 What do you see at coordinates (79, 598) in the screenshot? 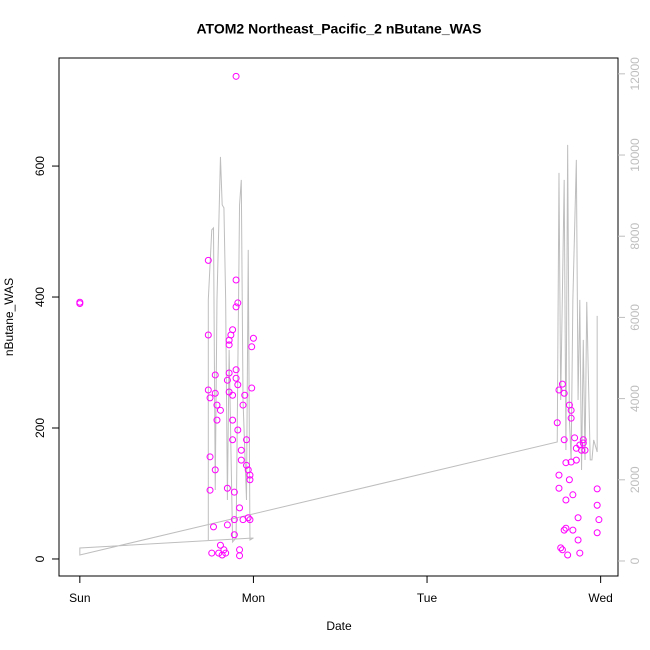
I see `x-tick-label: Sun` at bounding box center [79, 598].